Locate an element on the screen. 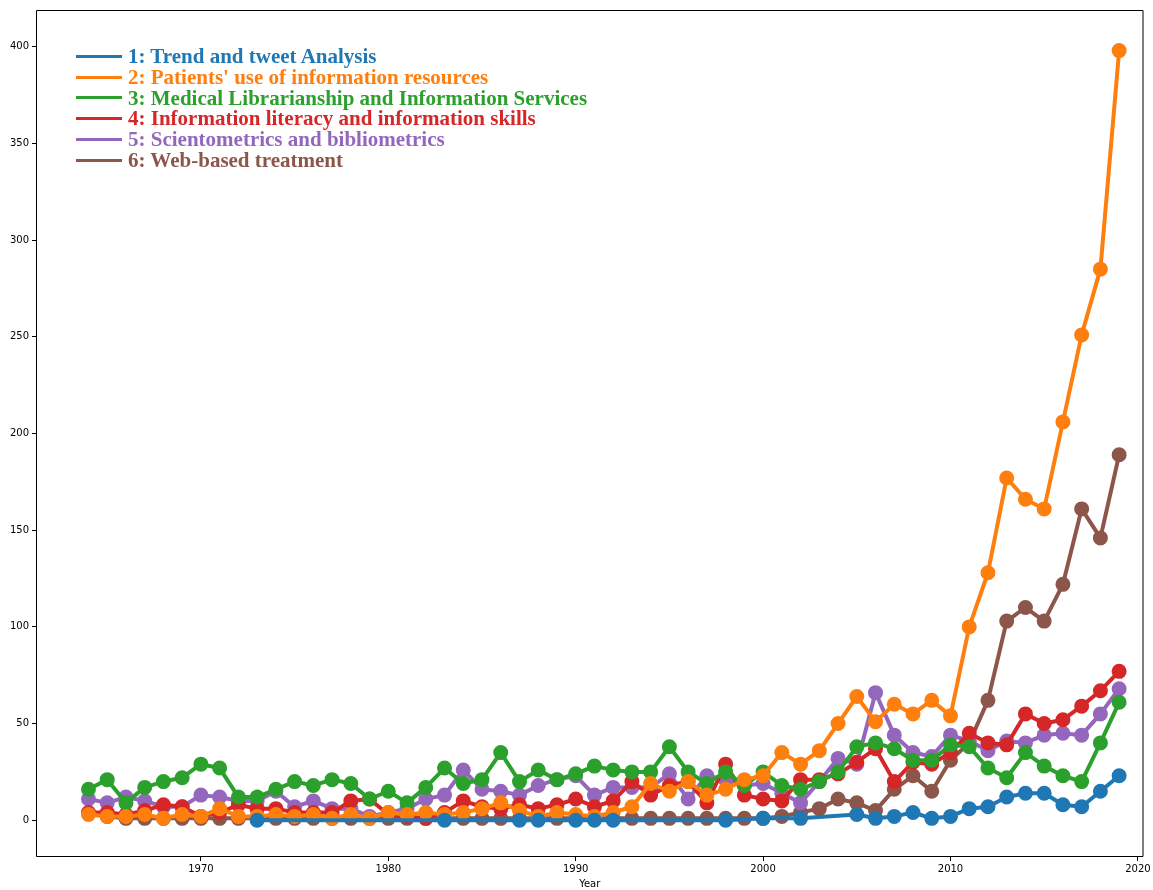 The image size is (1153, 890). y-tick-label: 0 is located at coordinates (25, 819).